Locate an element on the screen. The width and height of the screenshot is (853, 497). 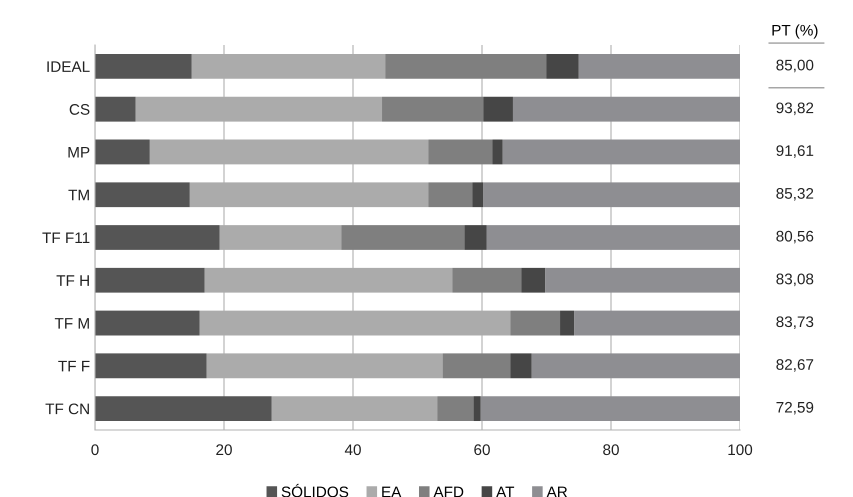
text: 72,59 is located at coordinates (795, 408).